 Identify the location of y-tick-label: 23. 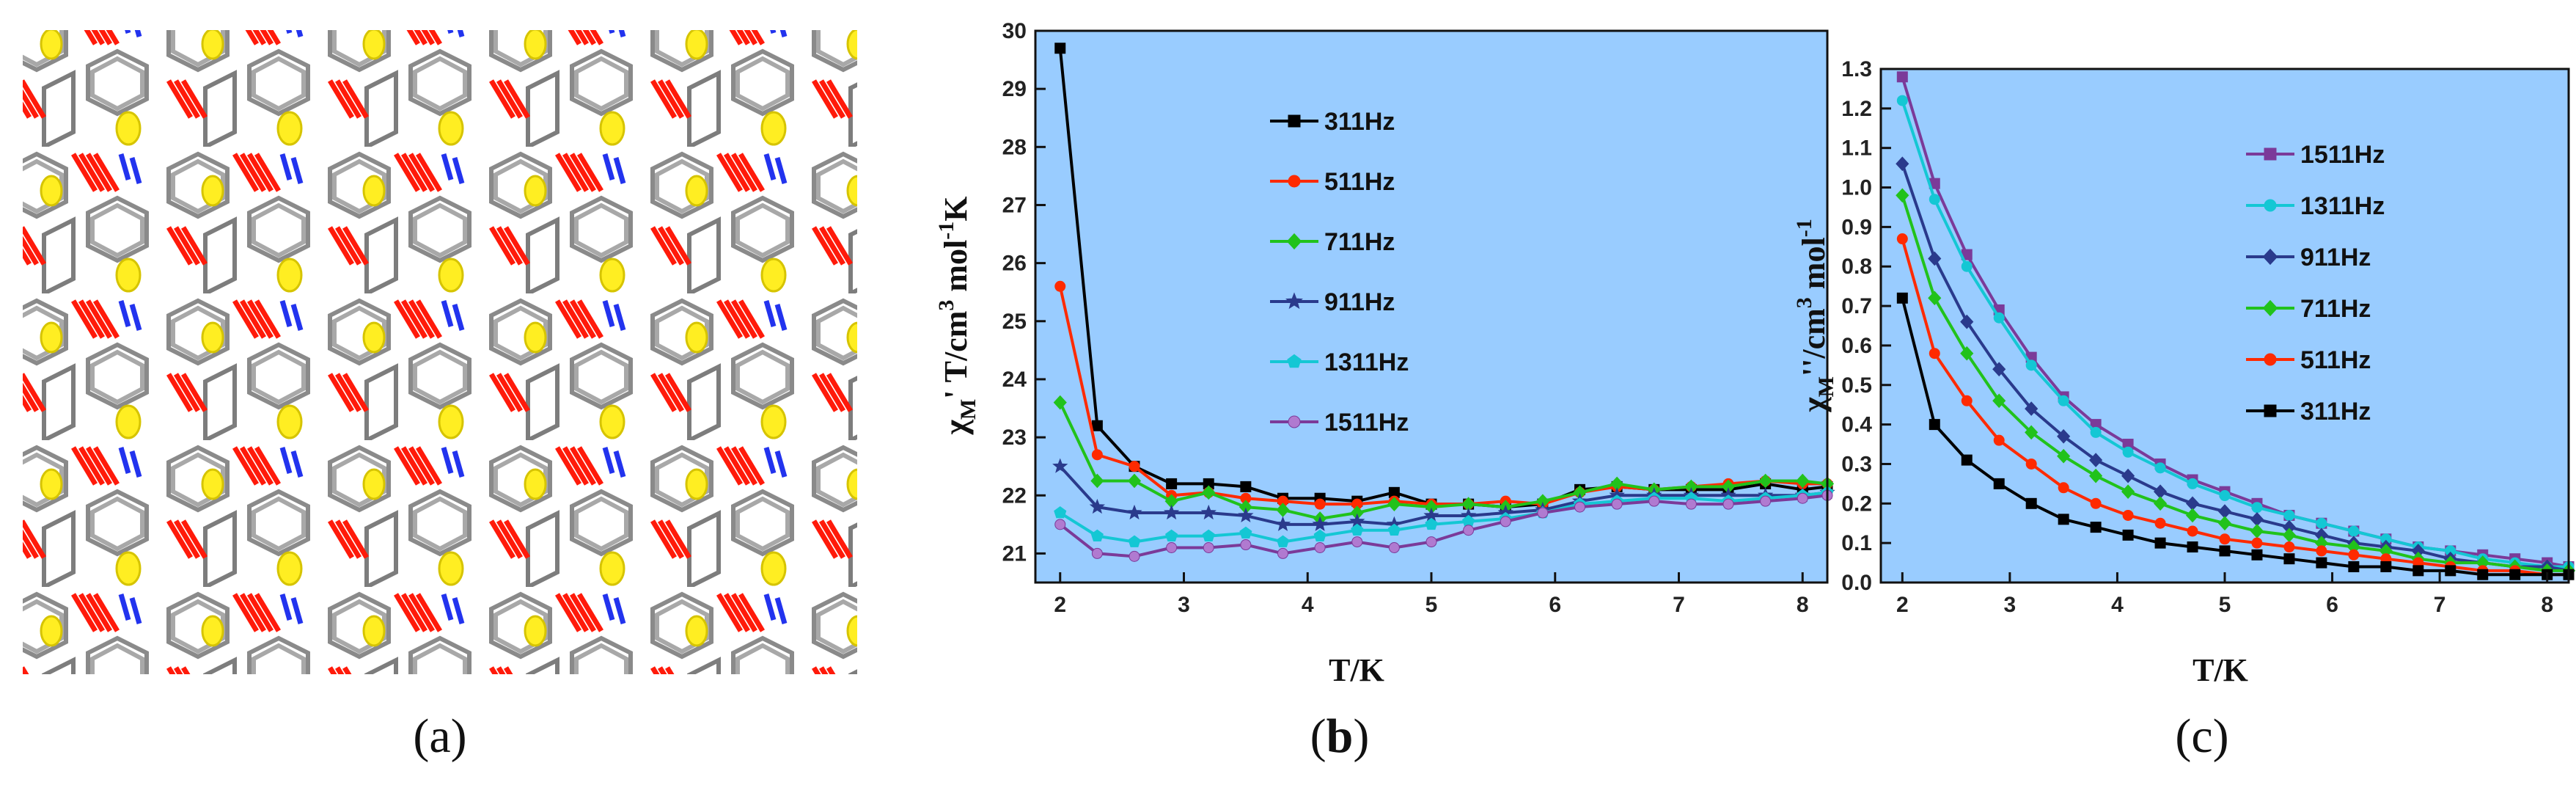
(1015, 438).